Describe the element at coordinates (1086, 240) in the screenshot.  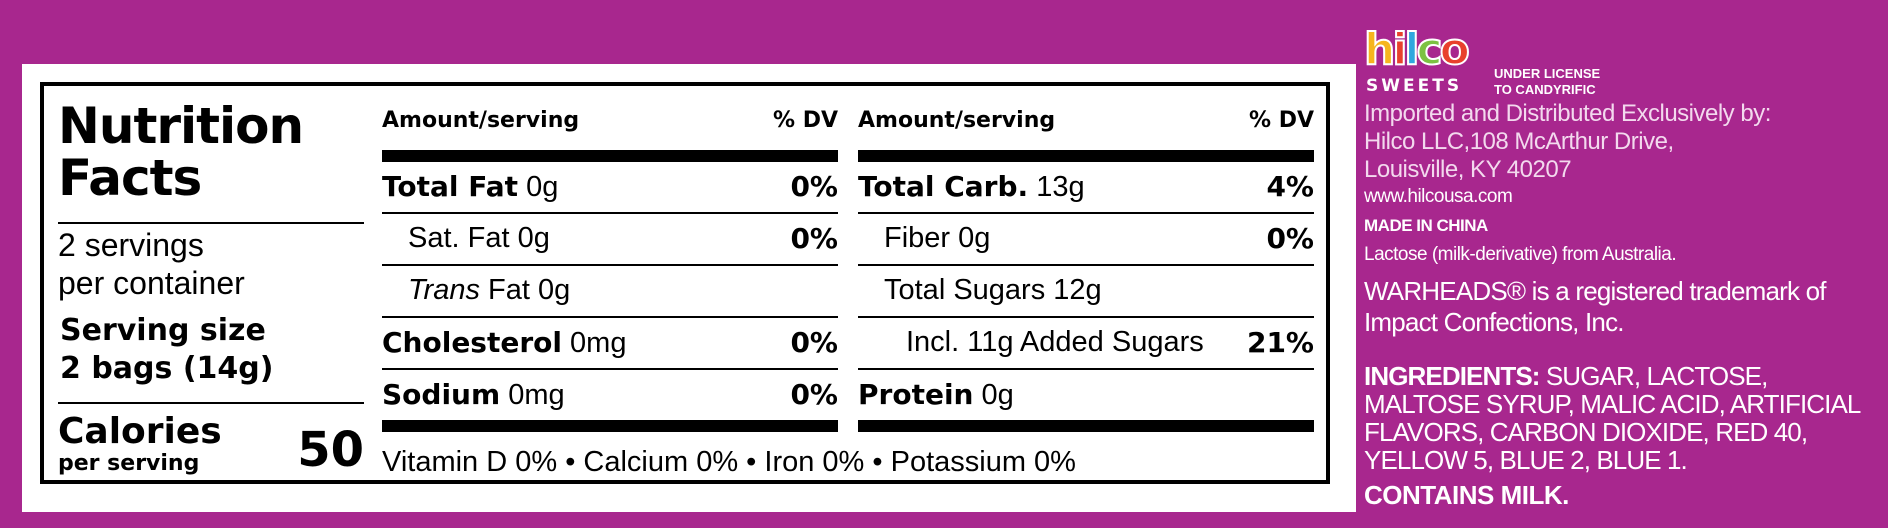
I see `nutrient-row-fiber: Fiber 0g 0%` at that location.